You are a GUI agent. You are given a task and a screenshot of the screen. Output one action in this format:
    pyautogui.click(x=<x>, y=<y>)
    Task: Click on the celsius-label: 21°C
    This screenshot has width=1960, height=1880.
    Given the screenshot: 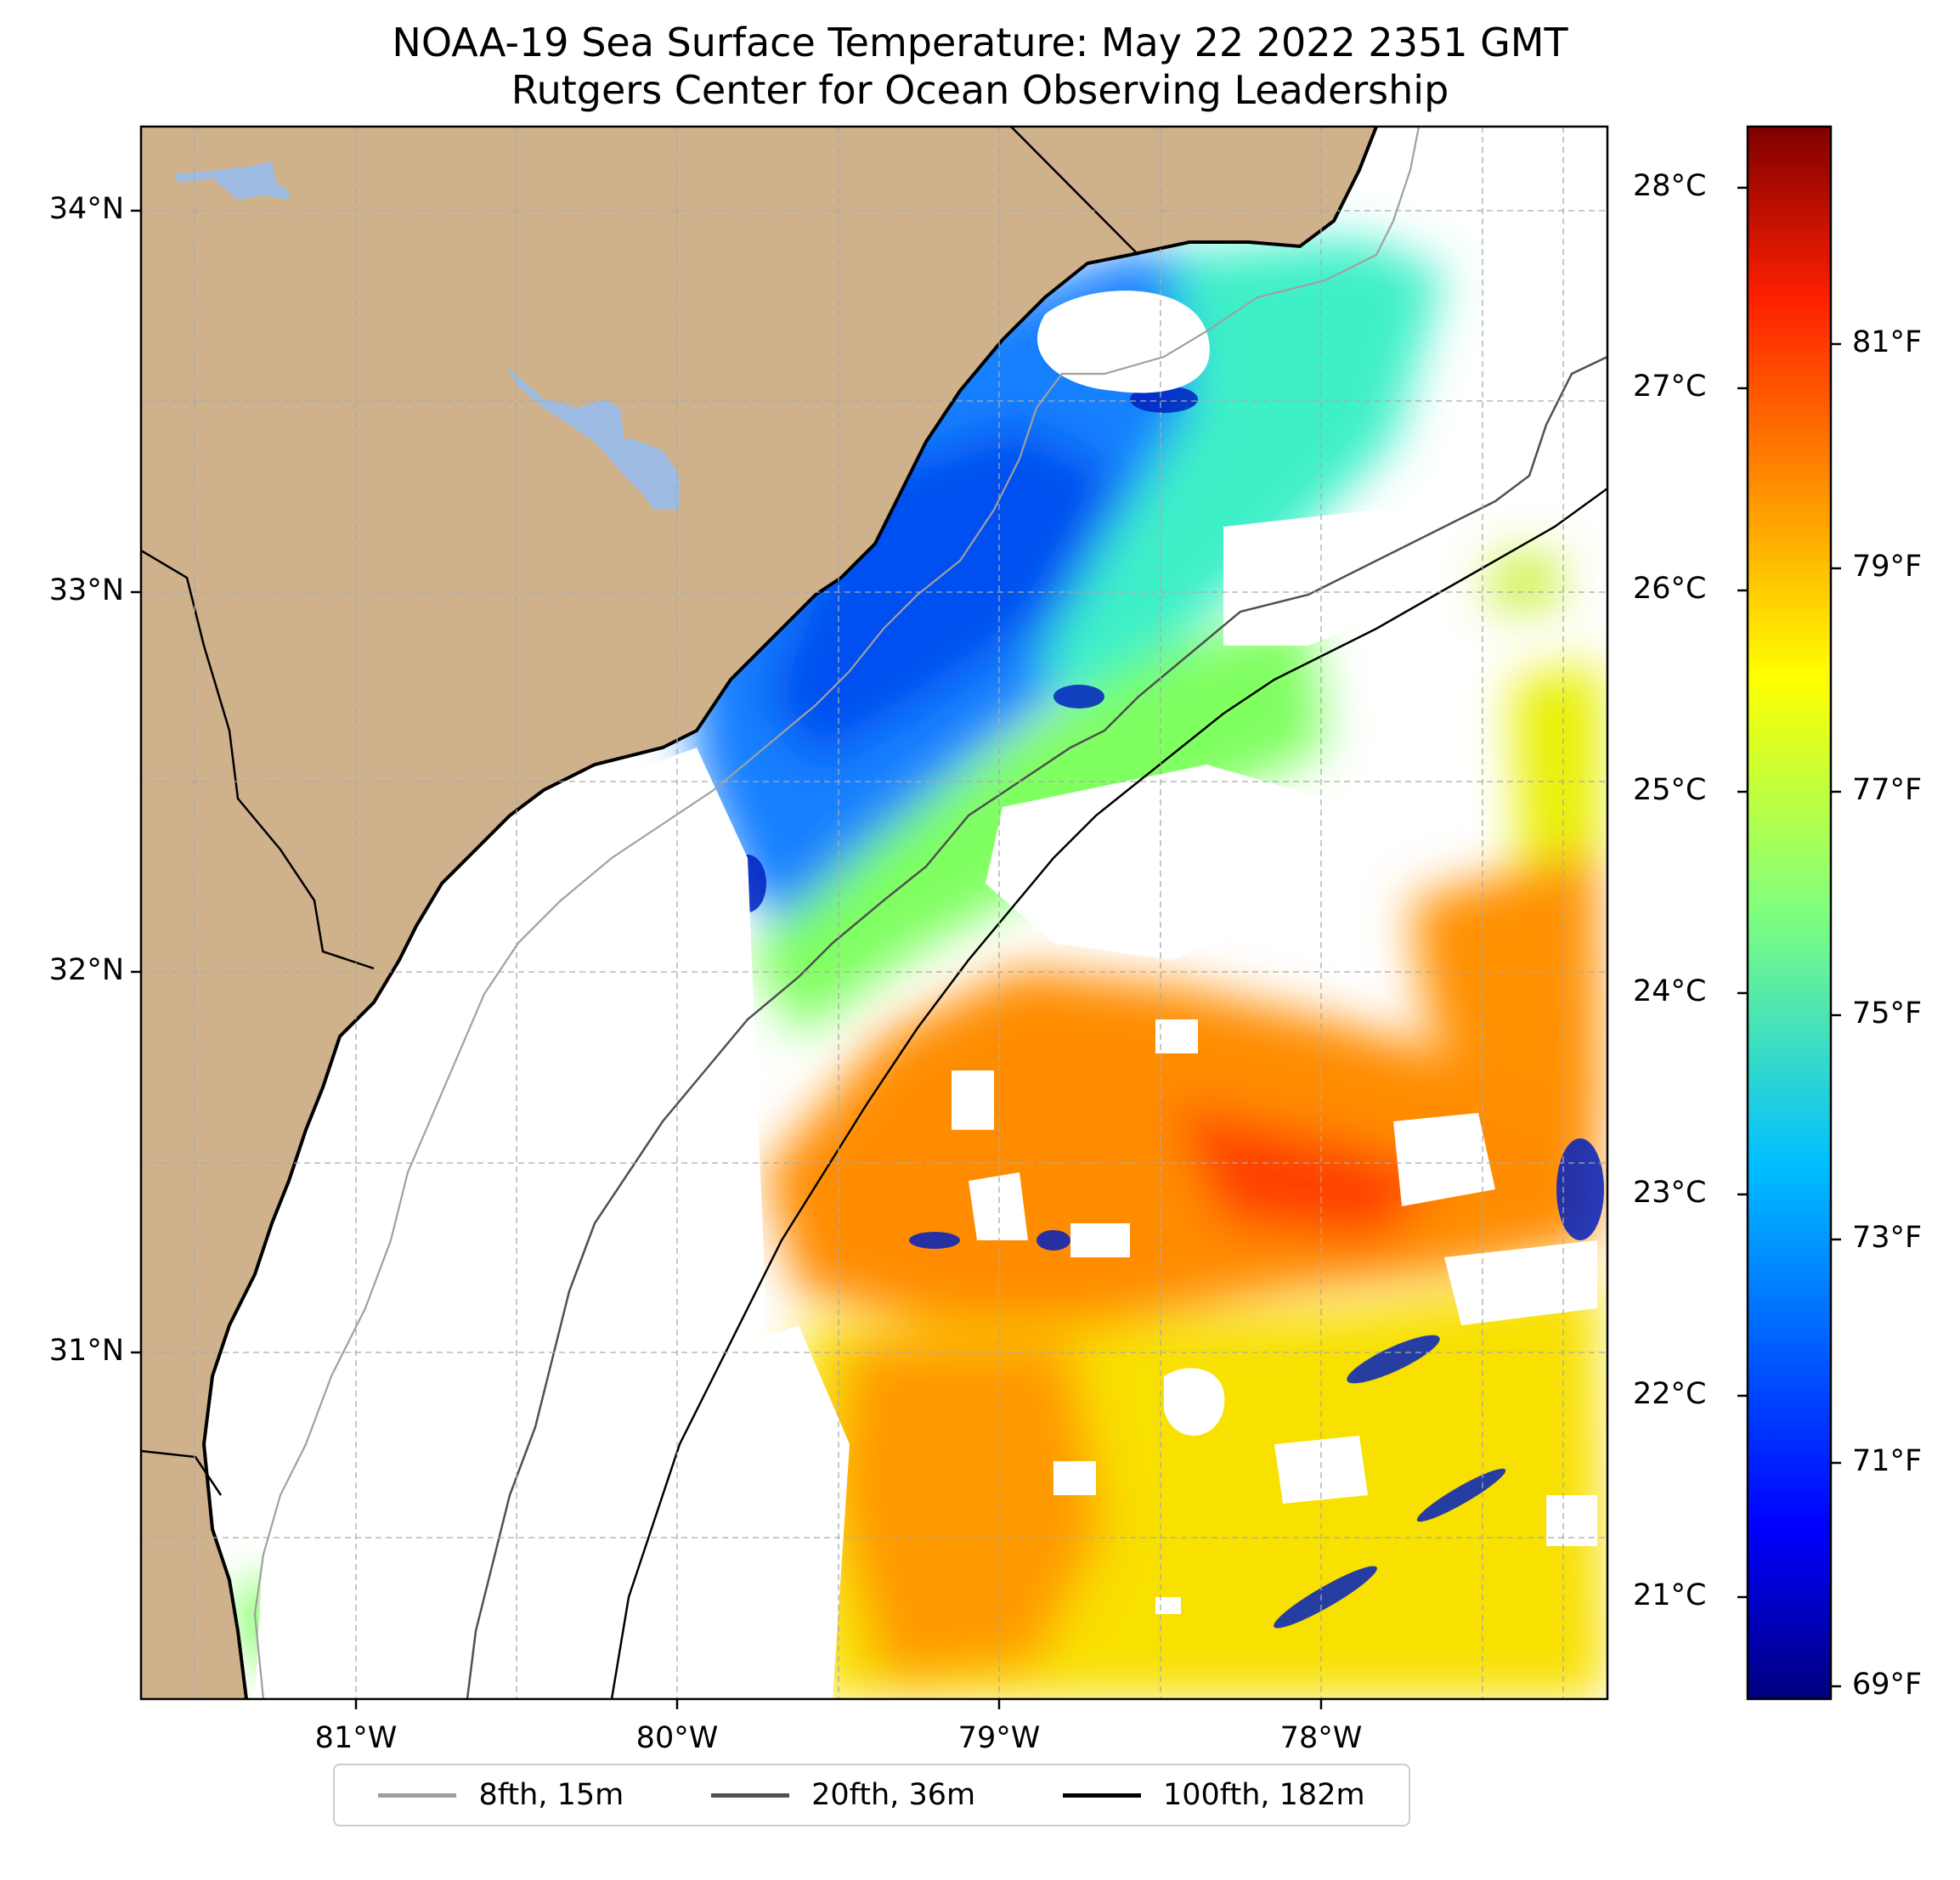 What is the action you would take?
    pyautogui.click(x=1670, y=1595)
    